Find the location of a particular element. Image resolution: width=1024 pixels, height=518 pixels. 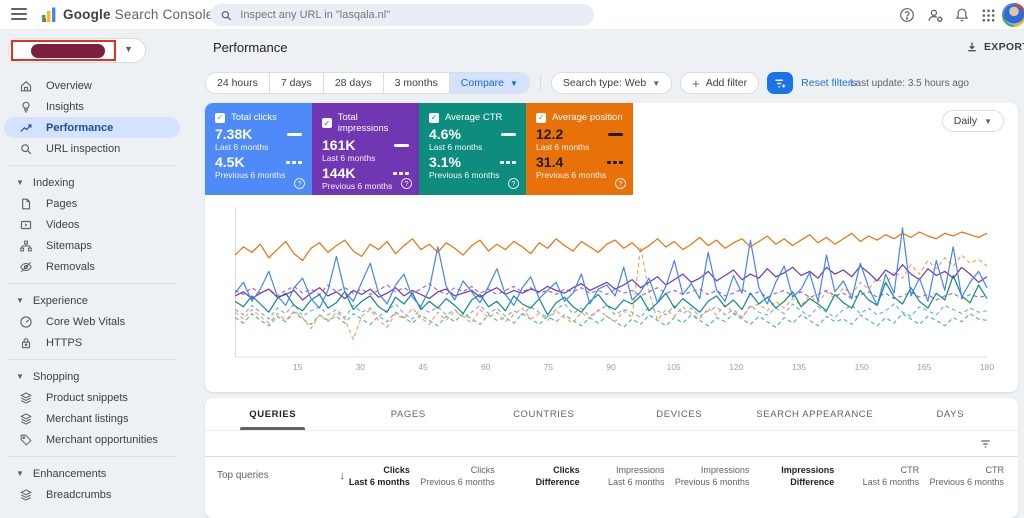

compare-button: Compare ▼ is located at coordinates (488, 83).